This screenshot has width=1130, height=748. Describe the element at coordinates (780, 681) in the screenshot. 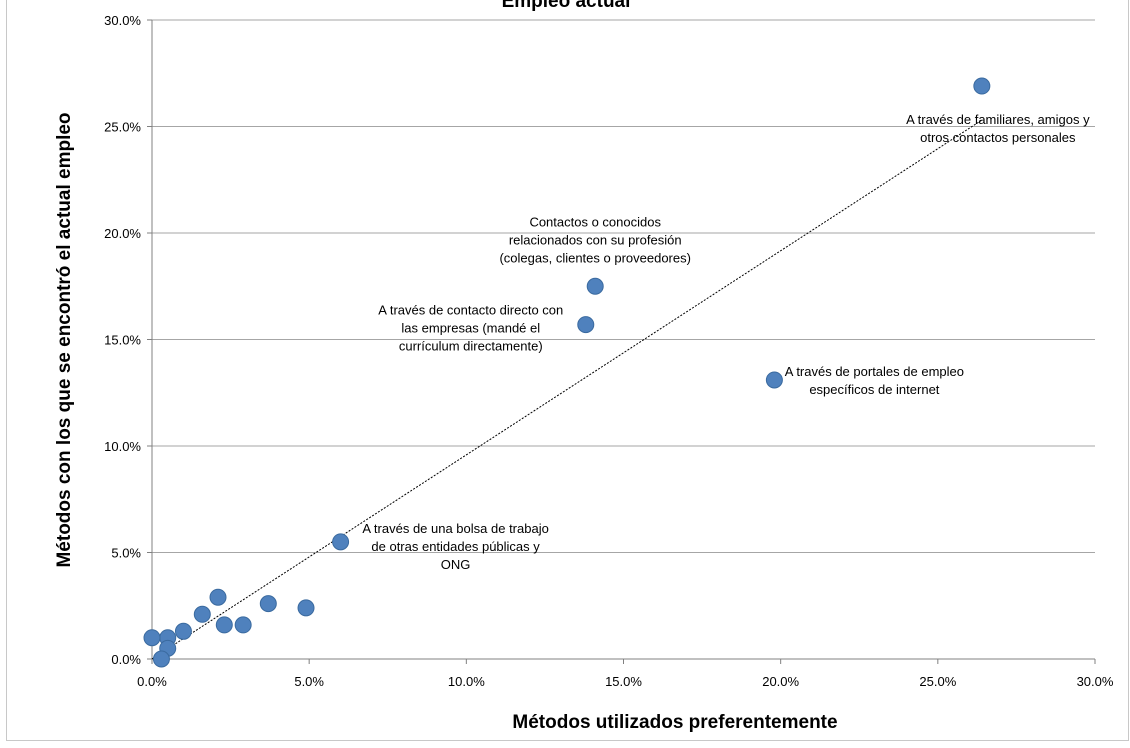

I see `x-tick-label: 20.0%` at that location.